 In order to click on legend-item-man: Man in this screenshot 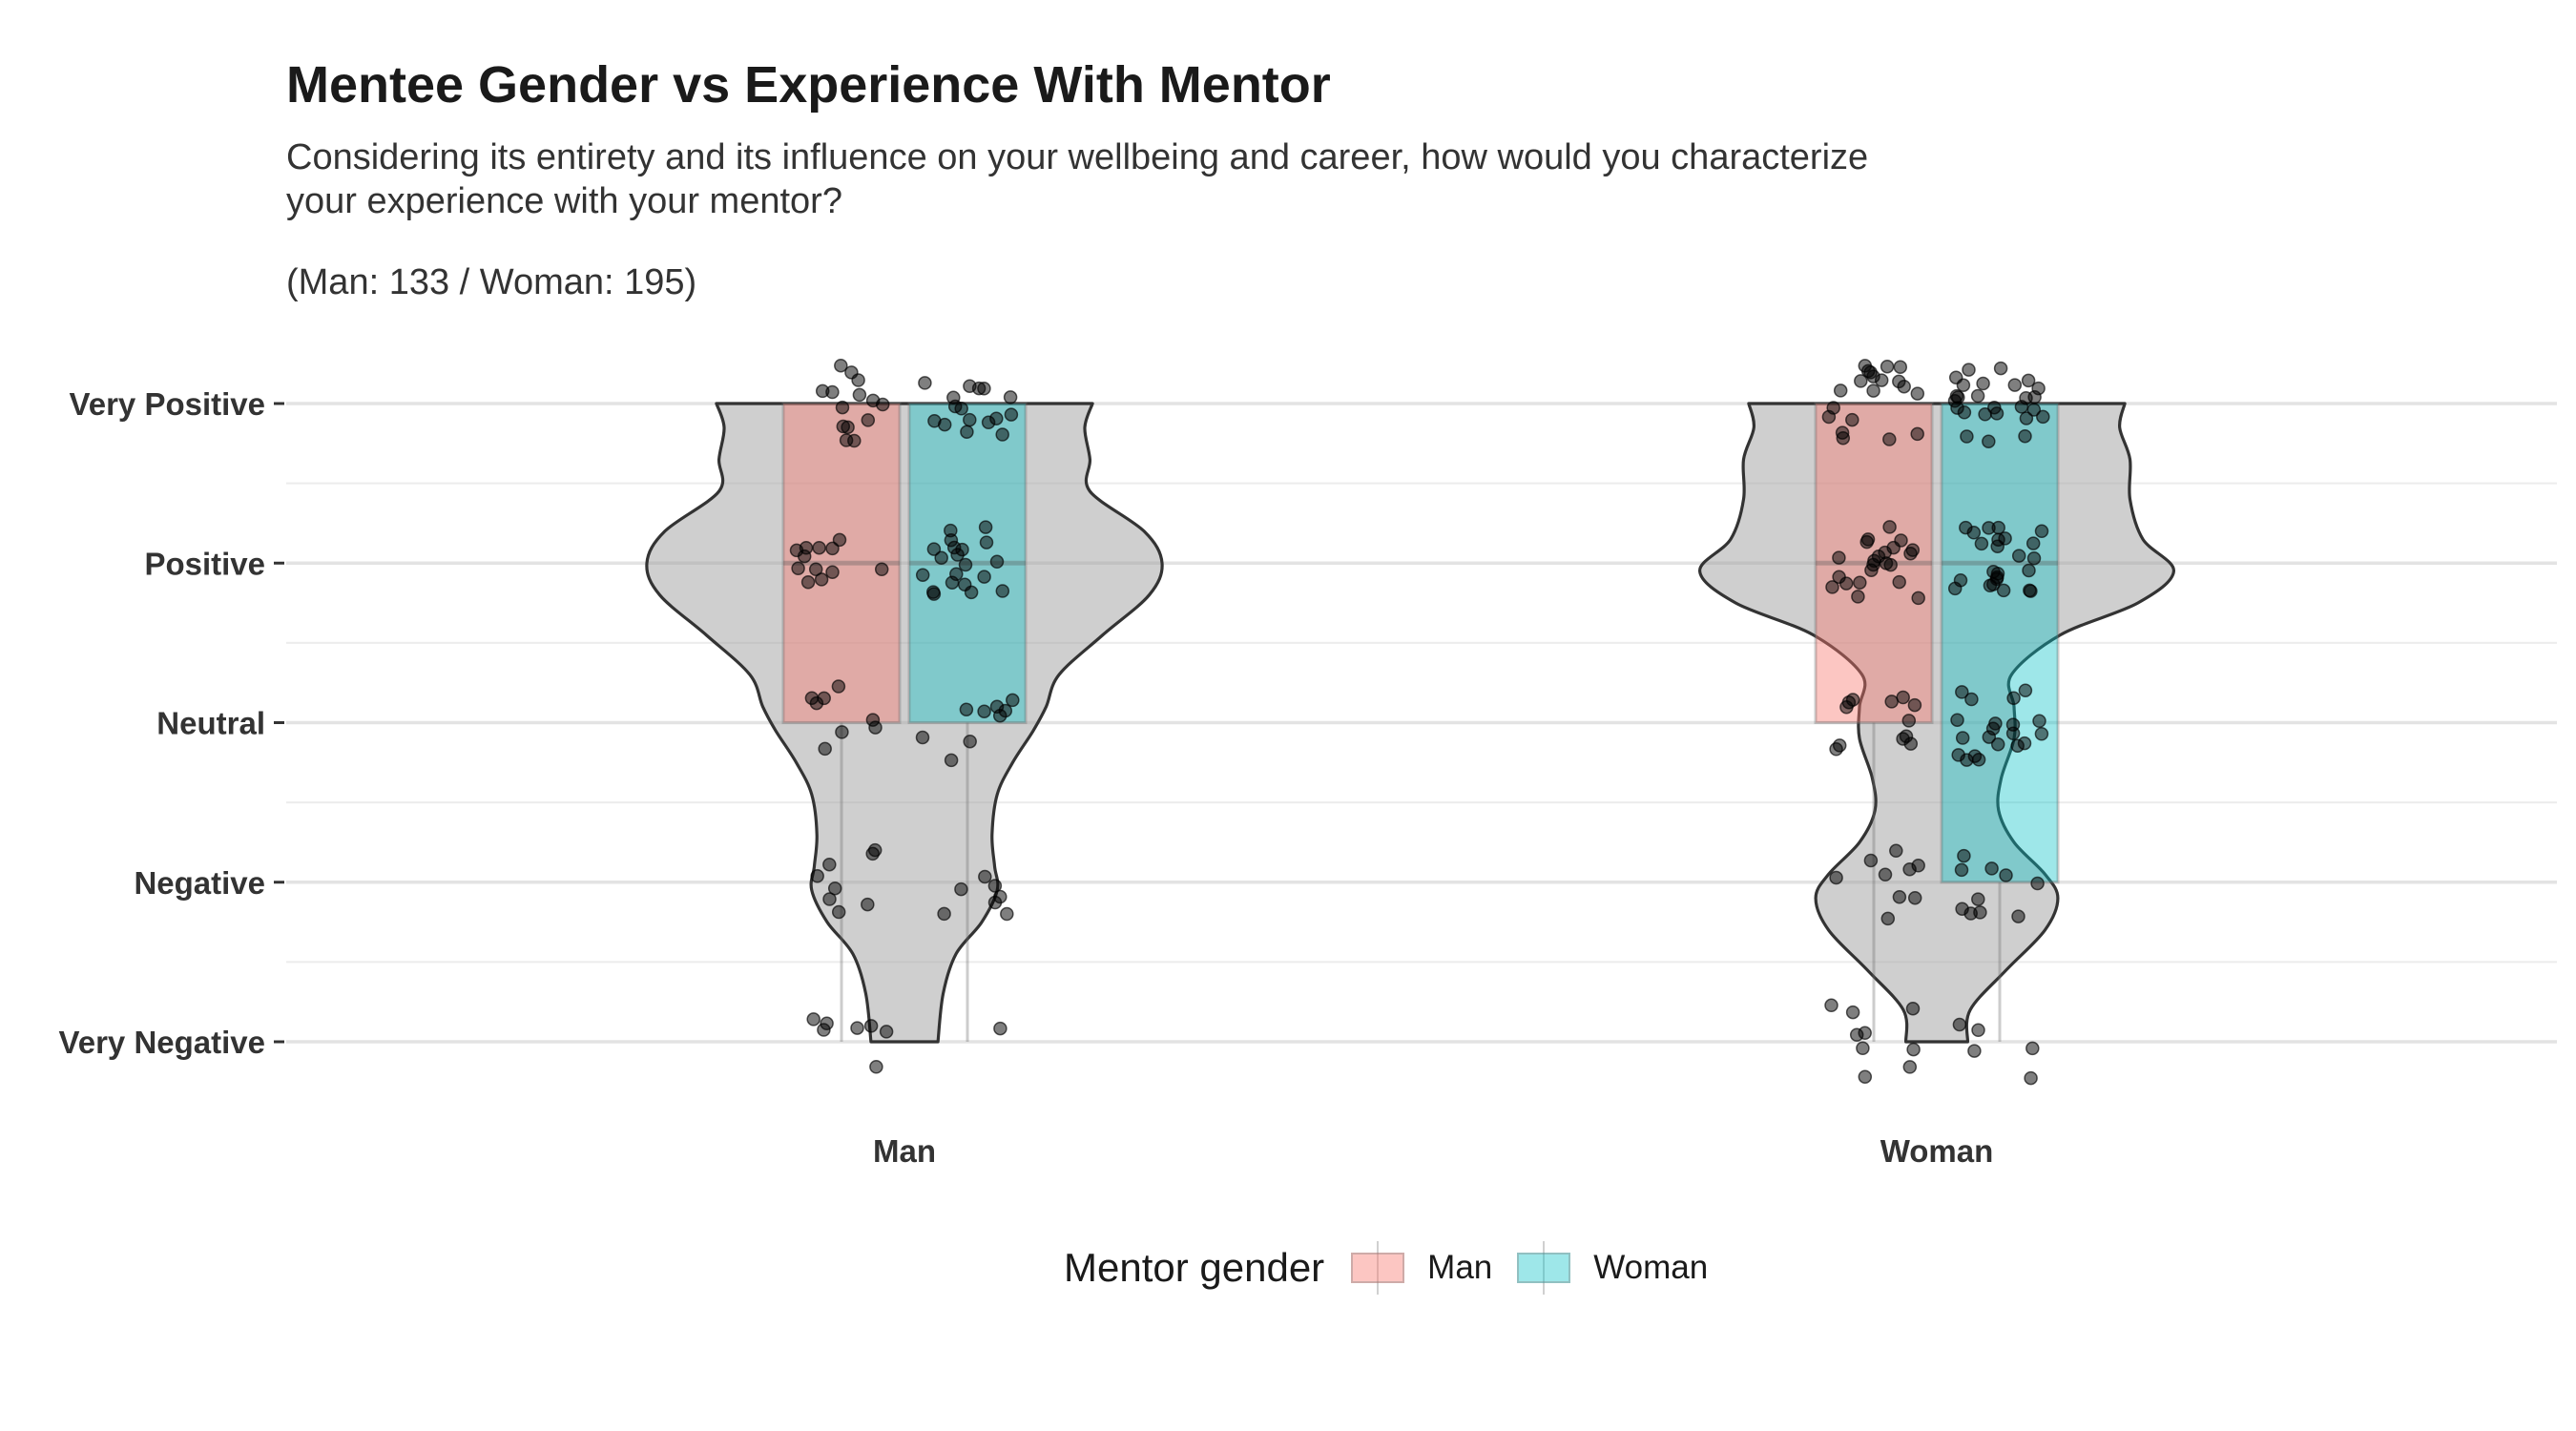, I will do `click(1421, 1268)`.